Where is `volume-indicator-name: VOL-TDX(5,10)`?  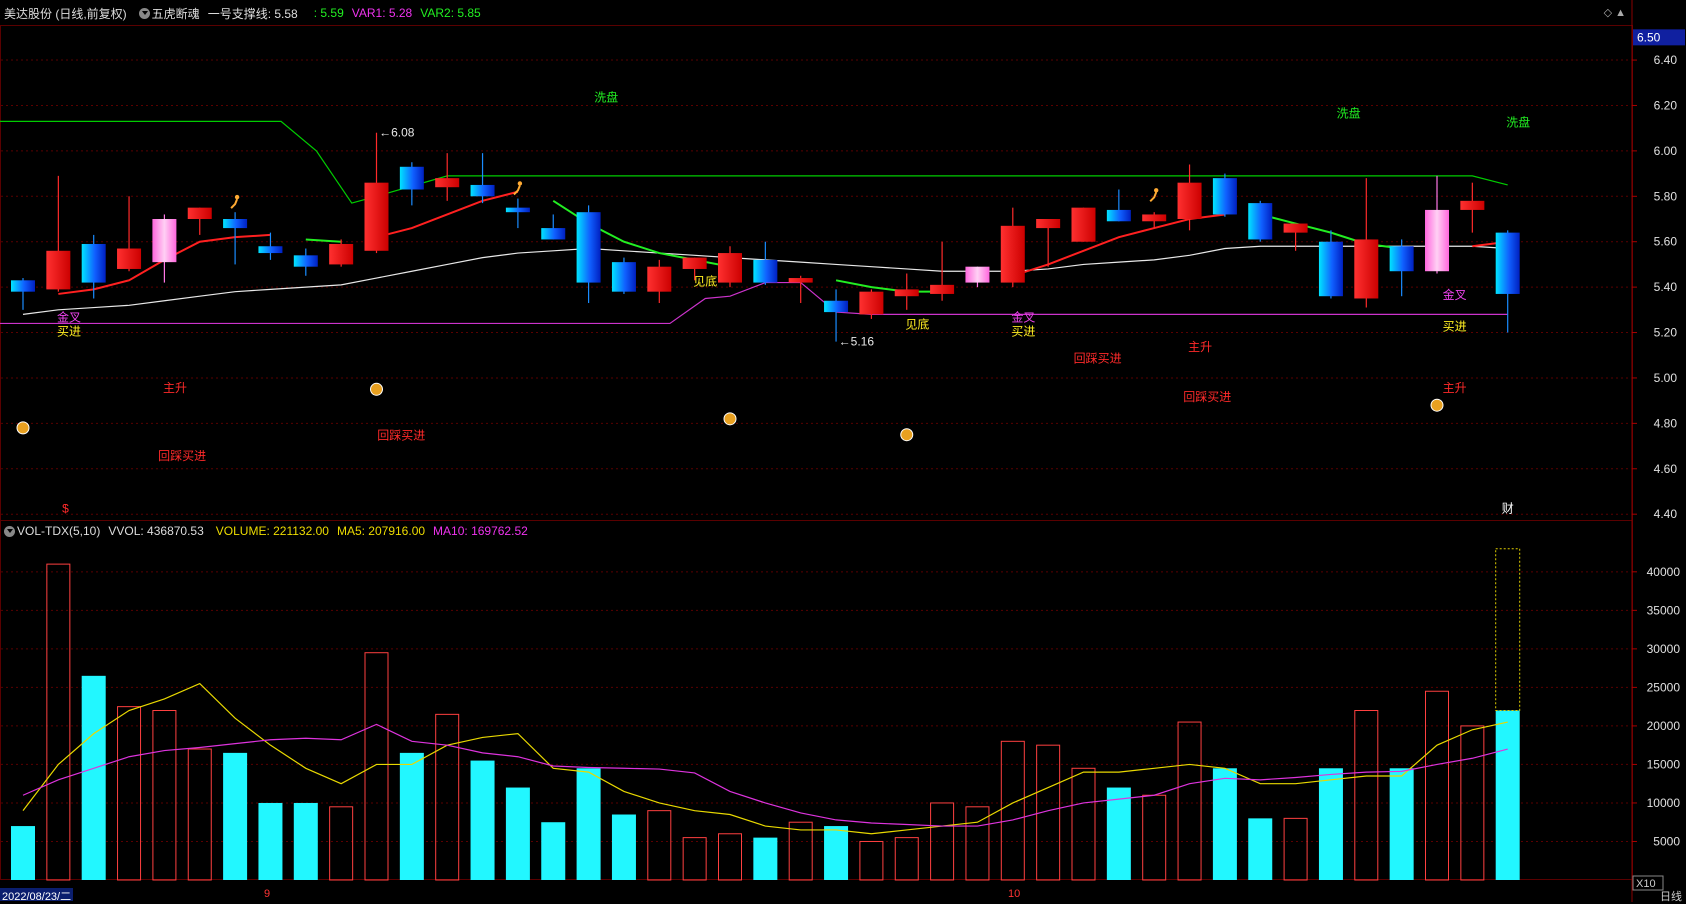
volume-indicator-name: VOL-TDX(5,10) is located at coordinates (59, 531).